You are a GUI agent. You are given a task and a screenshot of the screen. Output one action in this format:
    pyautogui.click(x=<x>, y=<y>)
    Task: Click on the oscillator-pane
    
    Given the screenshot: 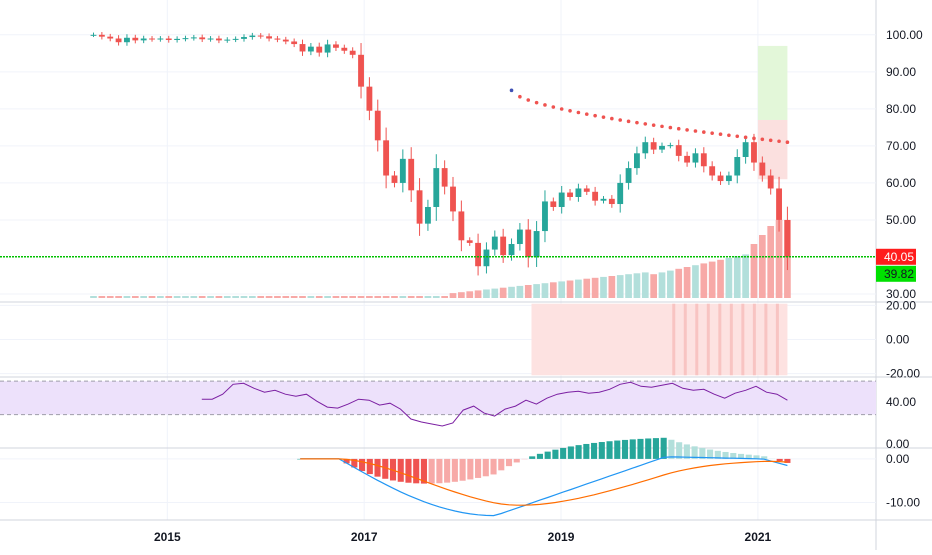 What is the action you would take?
    pyautogui.click(x=660, y=340)
    